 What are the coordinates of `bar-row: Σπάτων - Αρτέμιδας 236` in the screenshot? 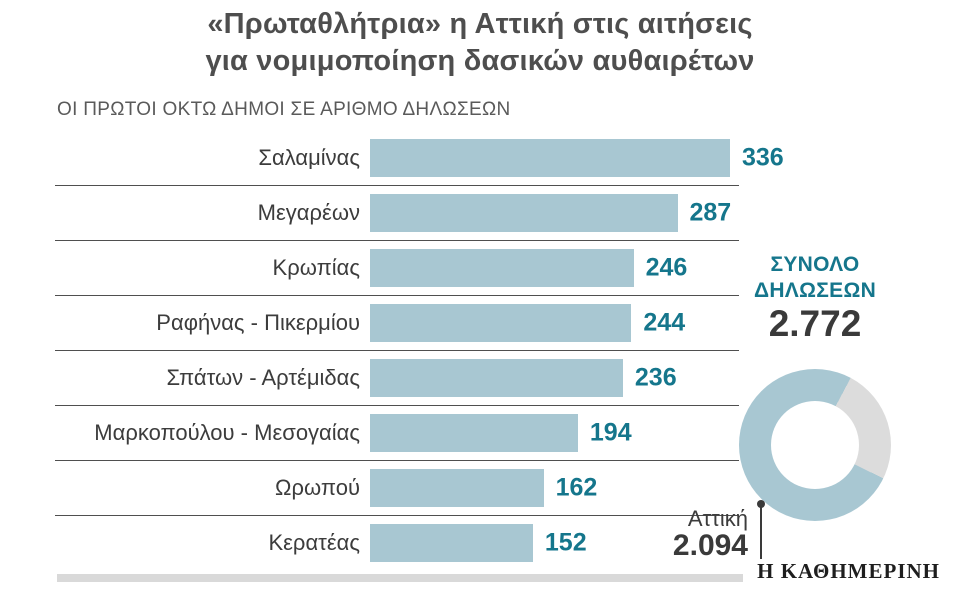 It's located at (397, 378).